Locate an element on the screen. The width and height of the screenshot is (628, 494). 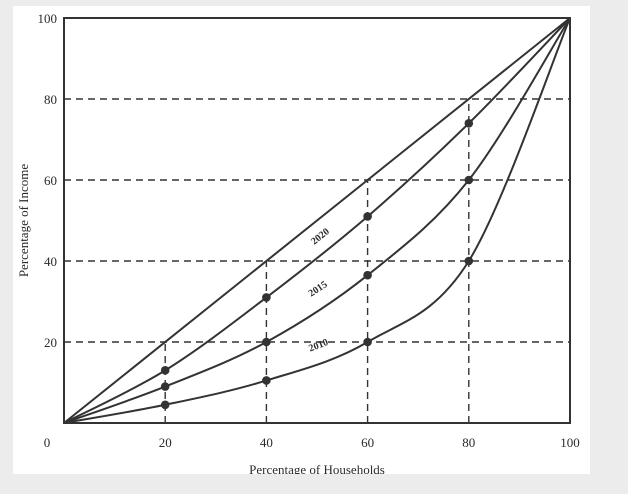
y-tick-label-60: 60 is located at coordinates (50, 180).